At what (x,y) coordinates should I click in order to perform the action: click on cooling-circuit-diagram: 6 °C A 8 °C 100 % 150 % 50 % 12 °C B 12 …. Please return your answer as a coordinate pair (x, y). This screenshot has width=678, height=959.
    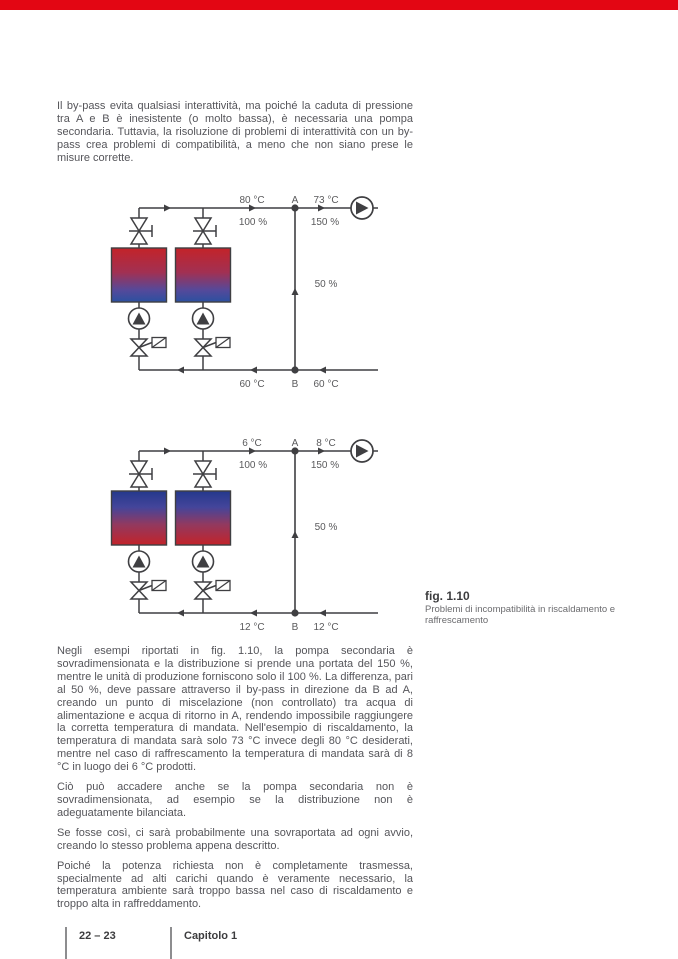
    Looking at the image, I should click on (244, 535).